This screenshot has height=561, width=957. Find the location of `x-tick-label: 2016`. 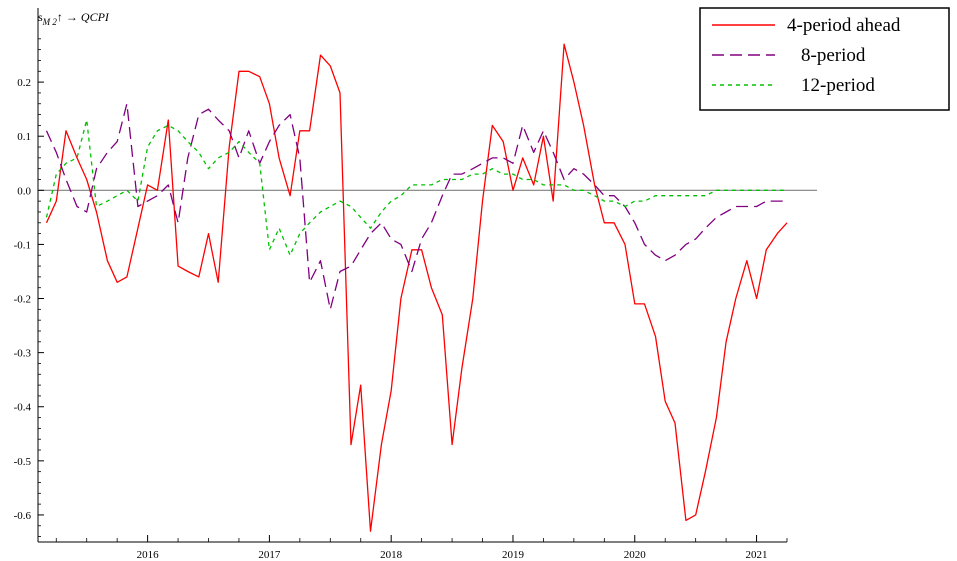

x-tick-label: 2016 is located at coordinates (148, 555).